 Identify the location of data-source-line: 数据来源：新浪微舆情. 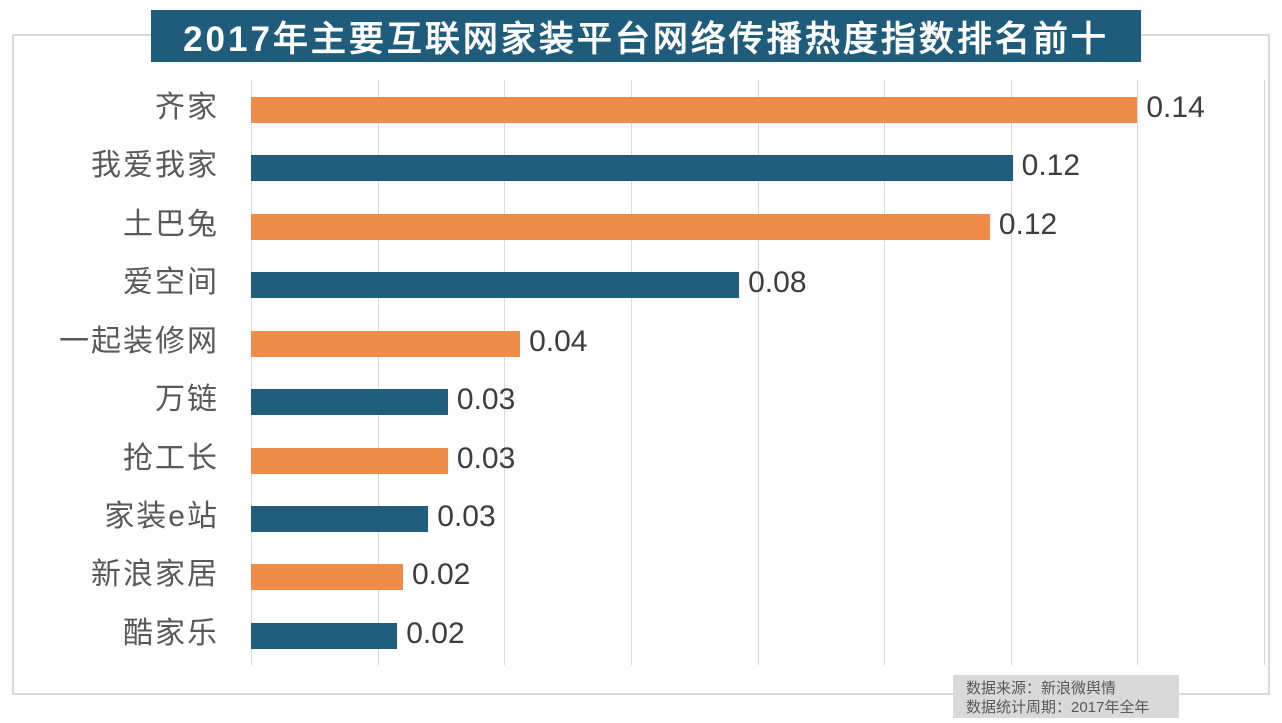
(1041, 688).